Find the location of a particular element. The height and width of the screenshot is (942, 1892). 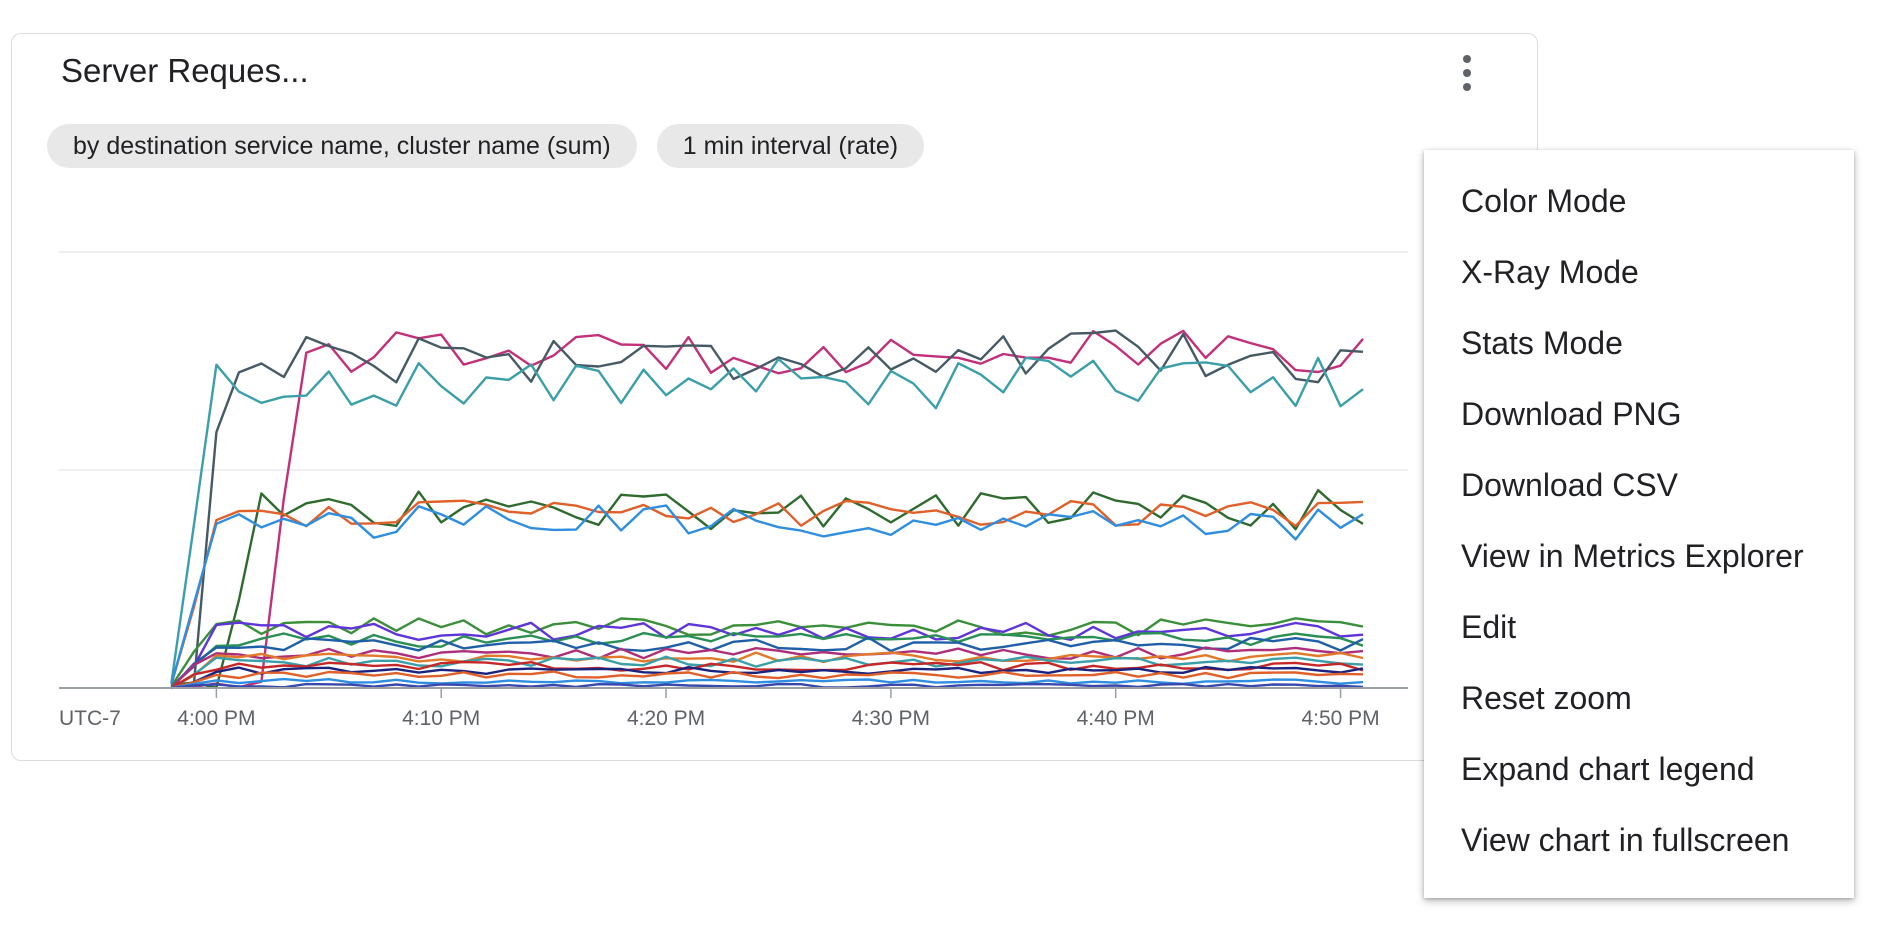

more-options-button is located at coordinates (1467, 73).